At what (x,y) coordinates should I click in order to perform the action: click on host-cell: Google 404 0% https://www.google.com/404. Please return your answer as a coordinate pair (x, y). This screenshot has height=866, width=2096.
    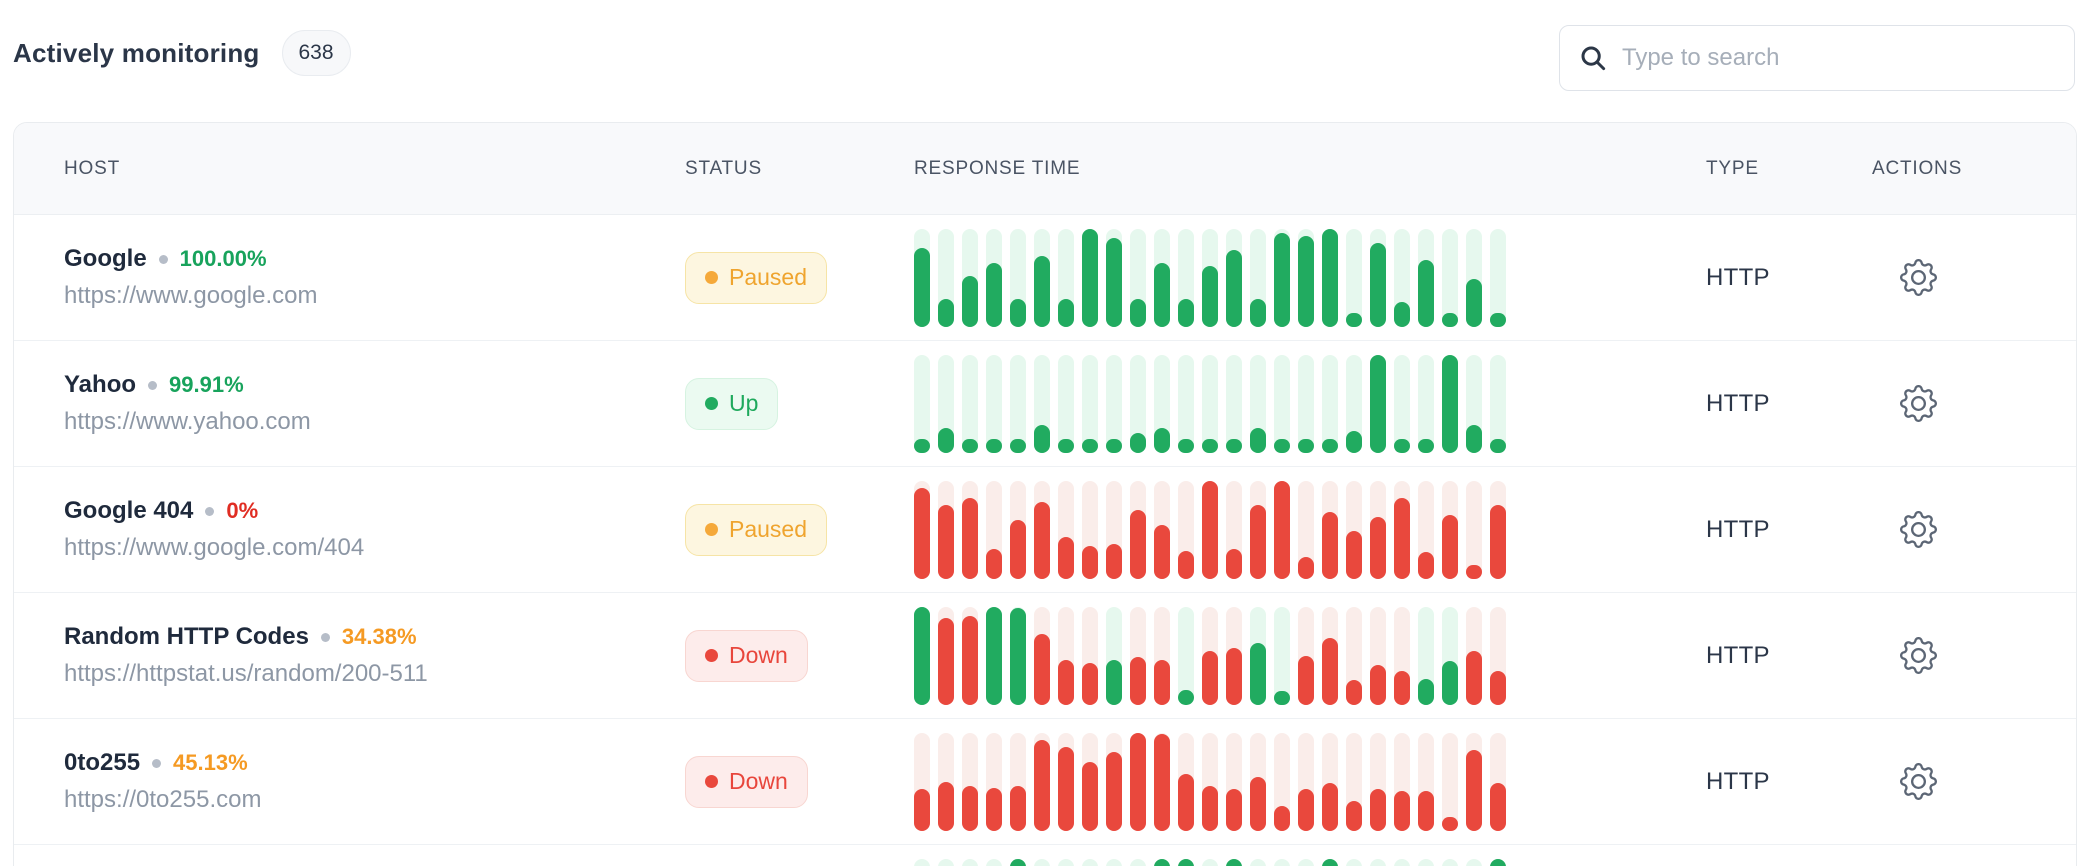
    Looking at the image, I should click on (349, 529).